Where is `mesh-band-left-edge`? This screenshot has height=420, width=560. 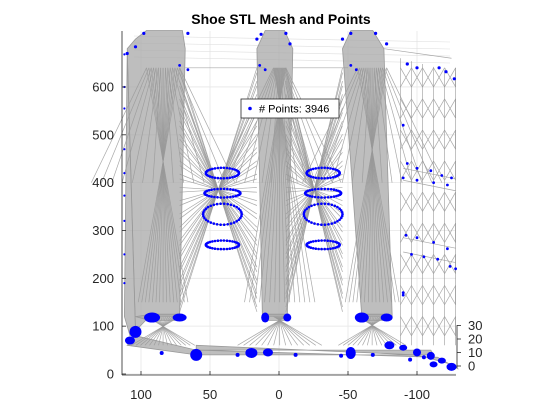 mesh-band-left-edge is located at coordinates (129, 195).